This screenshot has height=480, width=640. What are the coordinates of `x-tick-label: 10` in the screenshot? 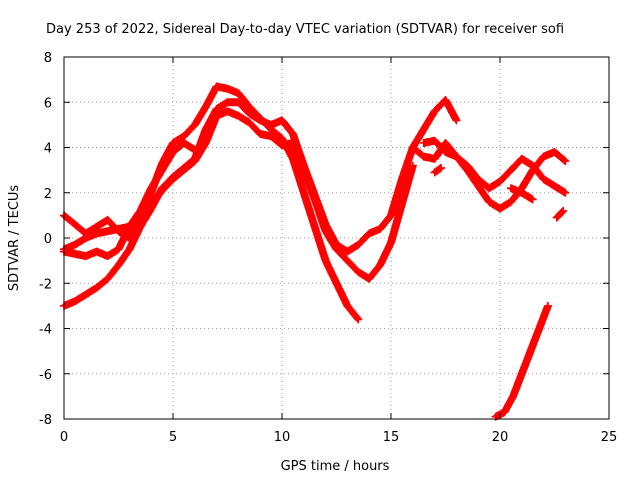 It's located at (282, 437).